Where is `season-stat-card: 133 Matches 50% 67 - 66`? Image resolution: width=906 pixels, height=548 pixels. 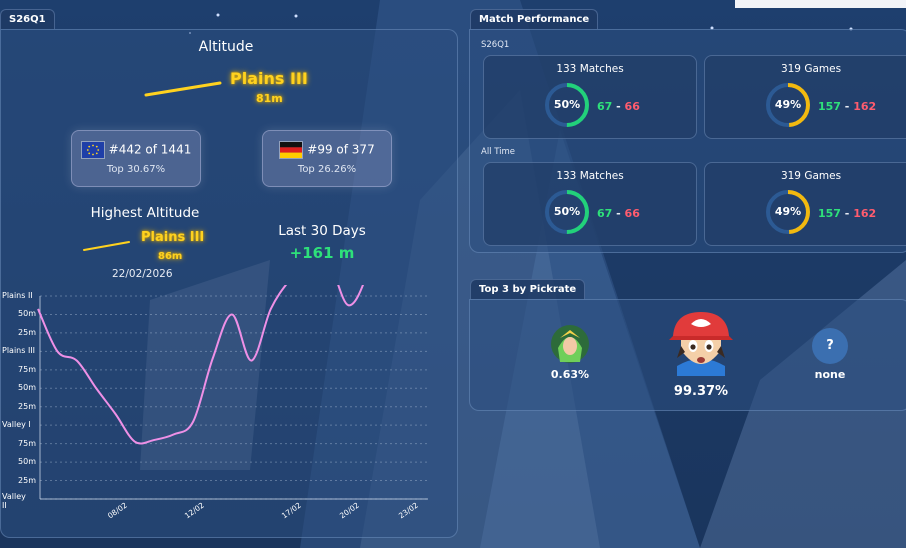 season-stat-card: 133 Matches 50% 67 - 66 is located at coordinates (590, 97).